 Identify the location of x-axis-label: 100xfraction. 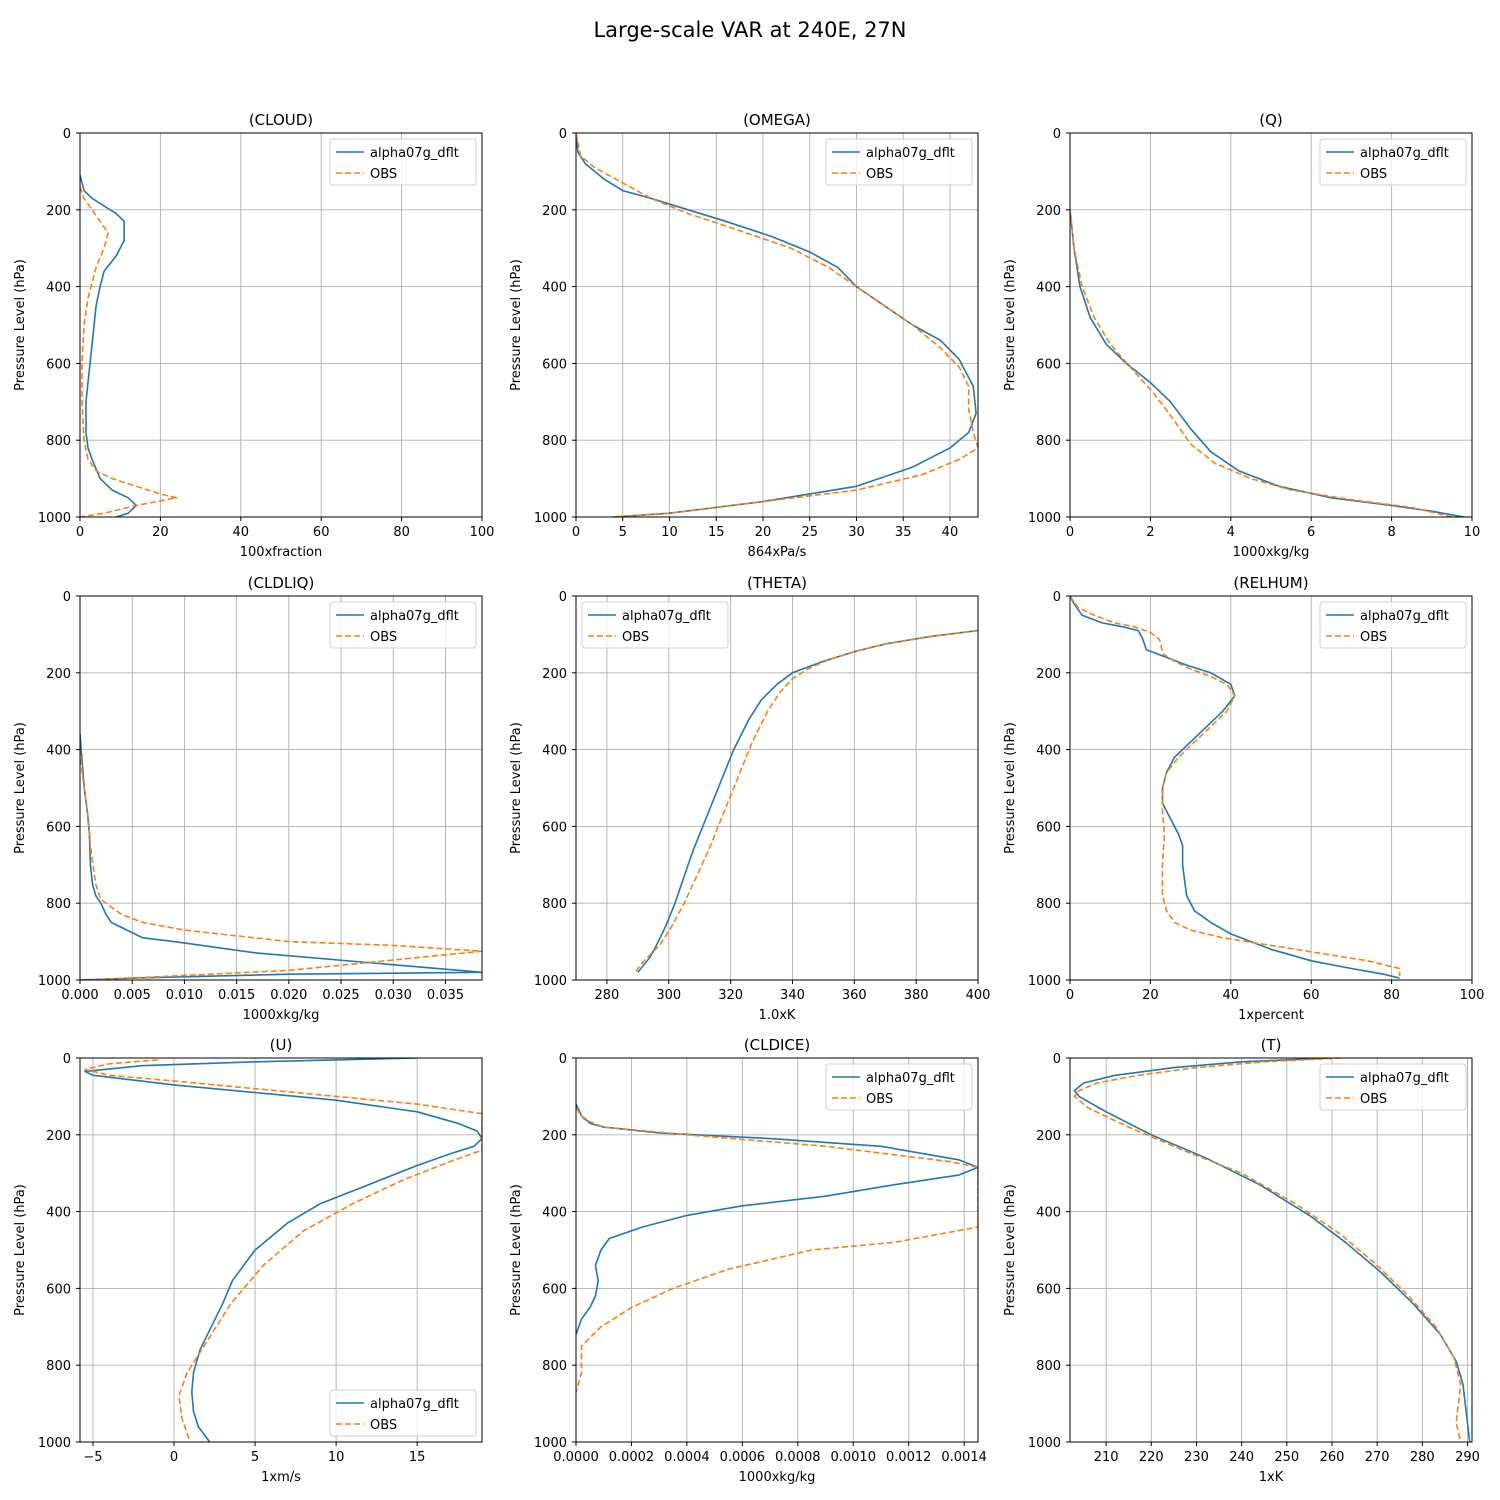
(281, 552).